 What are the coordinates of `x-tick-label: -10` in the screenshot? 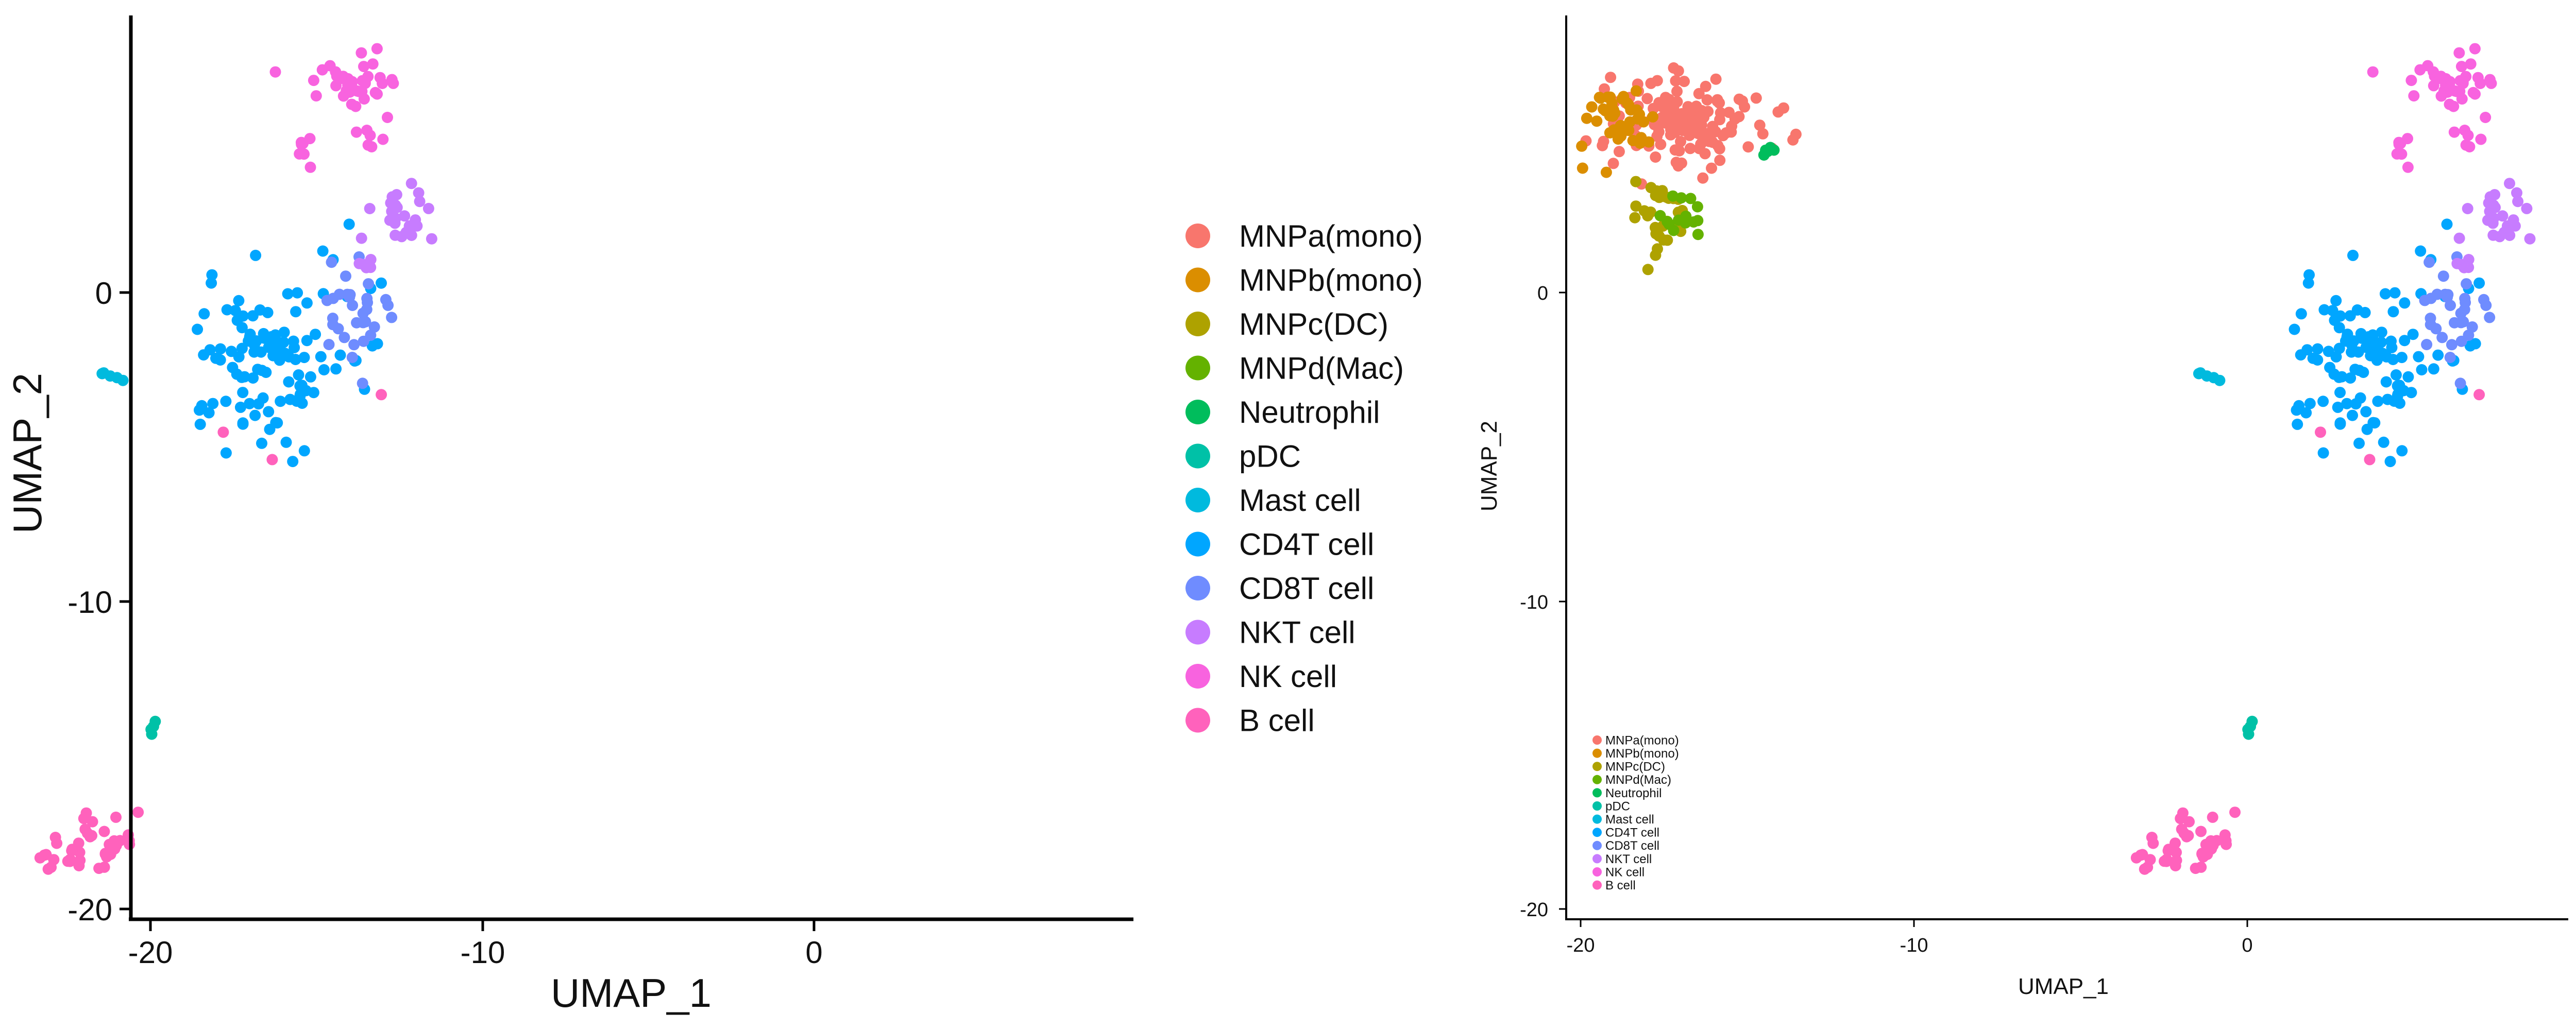 It's located at (483, 953).